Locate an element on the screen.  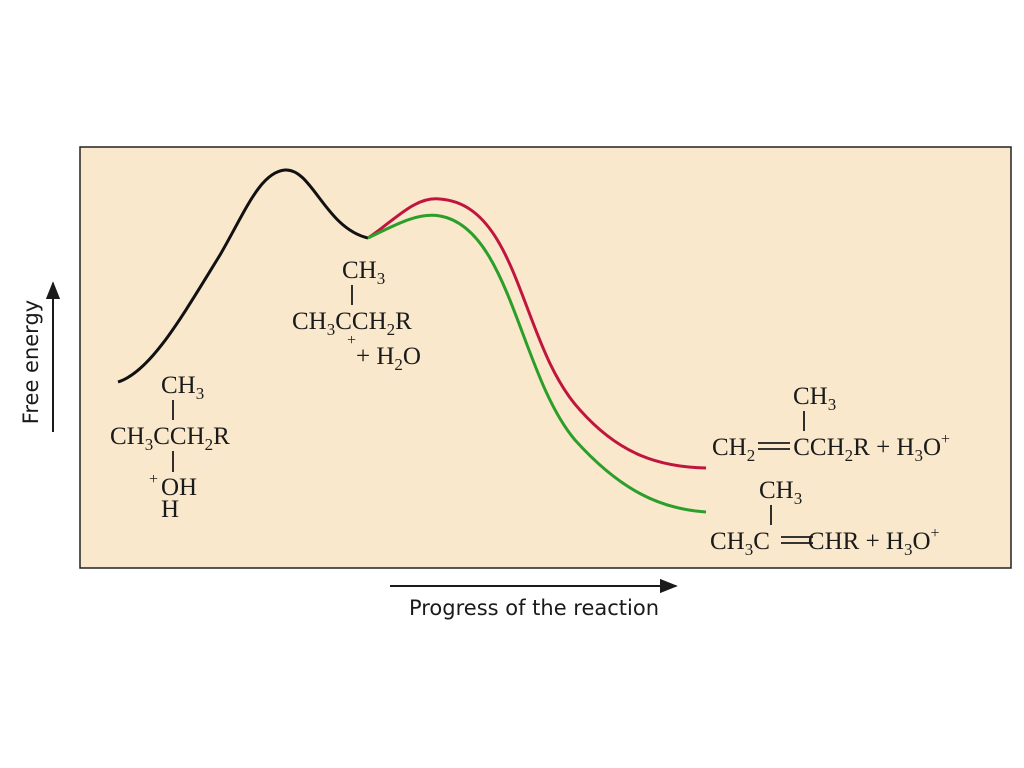
intermediate-chain: CH3CCH2R is located at coordinates (352, 323).